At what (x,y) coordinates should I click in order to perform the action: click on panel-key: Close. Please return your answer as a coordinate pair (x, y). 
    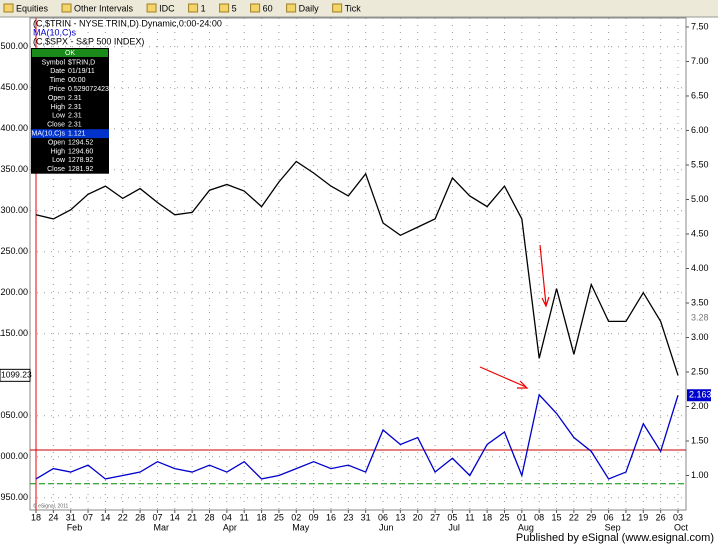
    Looking at the image, I should click on (56, 169).